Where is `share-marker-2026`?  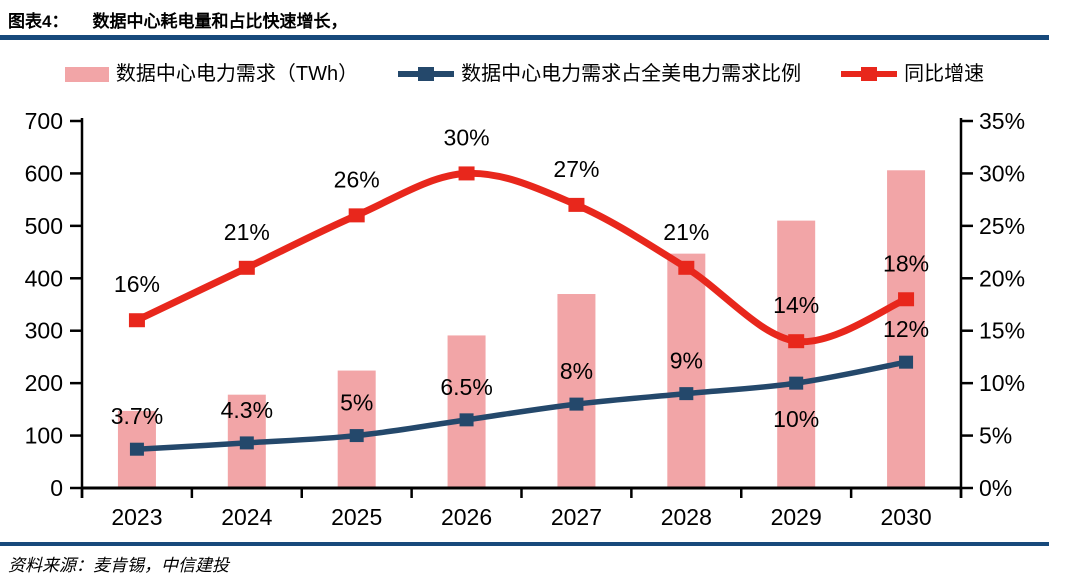 share-marker-2026 is located at coordinates (466, 420).